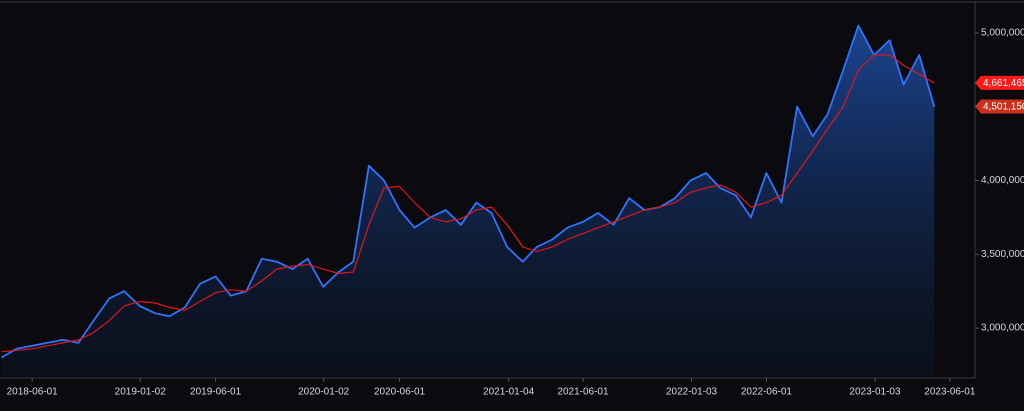 The height and width of the screenshot is (411, 1024). I want to click on x-tick-label: 2021-06-01, so click(583, 392).